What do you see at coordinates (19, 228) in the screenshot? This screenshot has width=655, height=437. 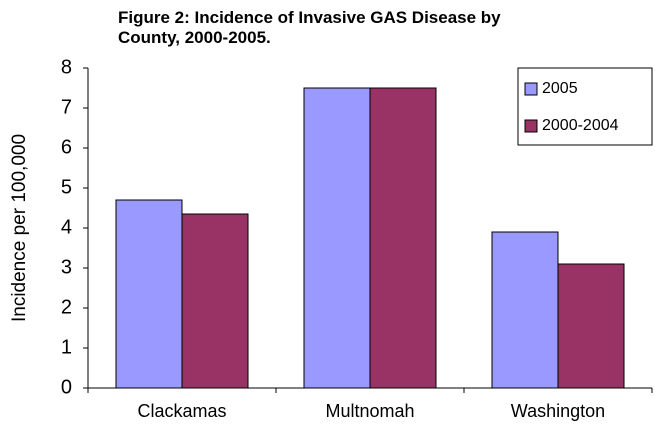 I see `y-axis-label: Incidence per 100,000` at bounding box center [19, 228].